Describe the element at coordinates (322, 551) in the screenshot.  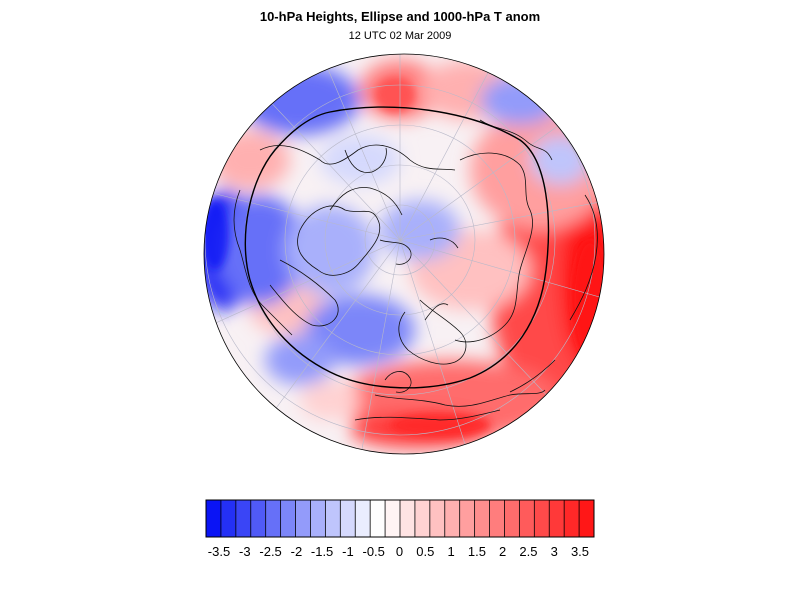
I see `colorbar-label: -1.5` at that location.